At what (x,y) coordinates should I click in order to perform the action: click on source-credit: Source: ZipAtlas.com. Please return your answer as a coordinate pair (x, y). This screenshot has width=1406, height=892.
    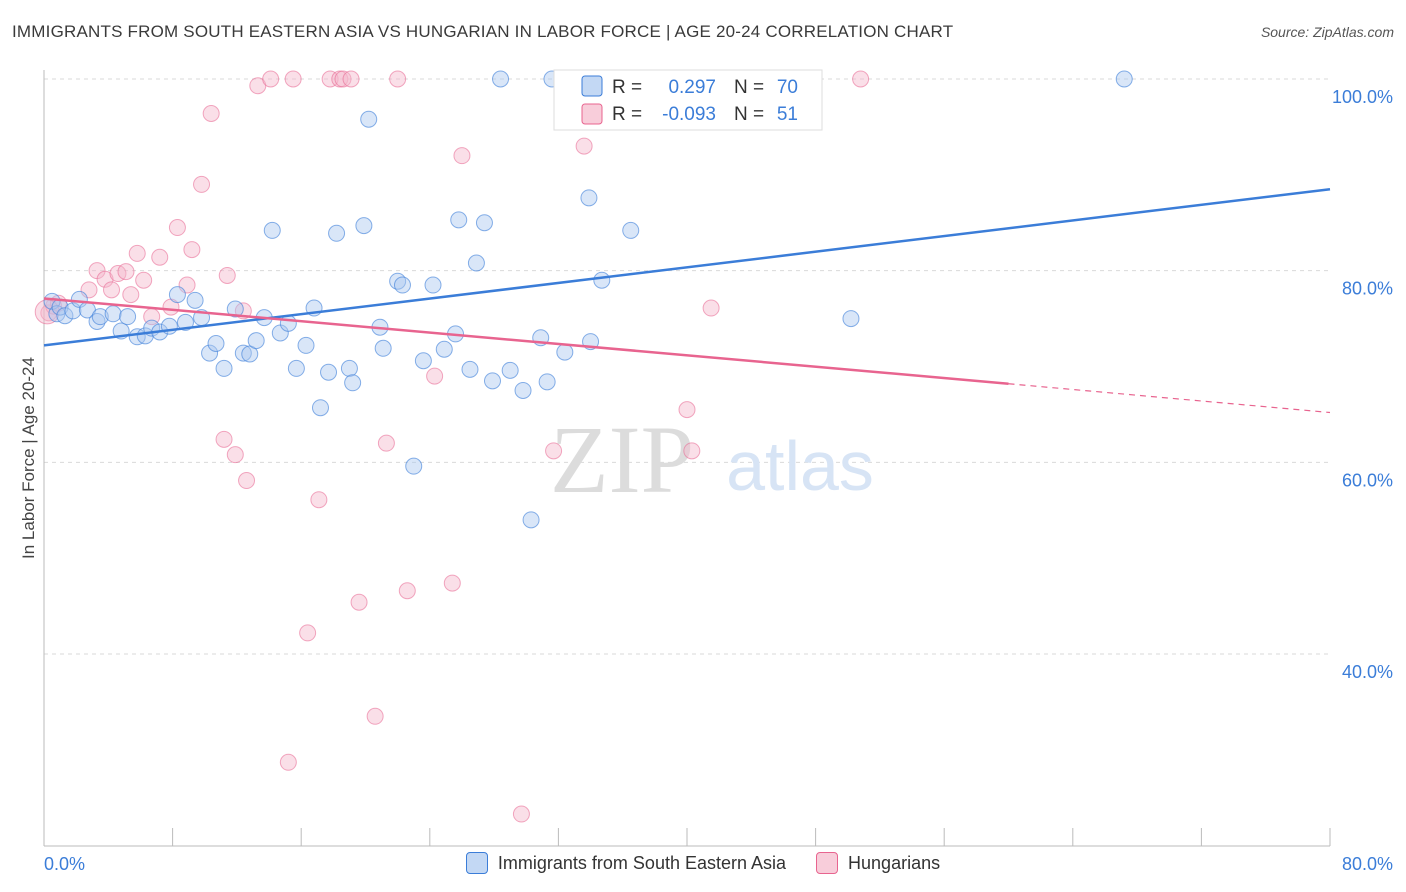
    Looking at the image, I should click on (1327, 32).